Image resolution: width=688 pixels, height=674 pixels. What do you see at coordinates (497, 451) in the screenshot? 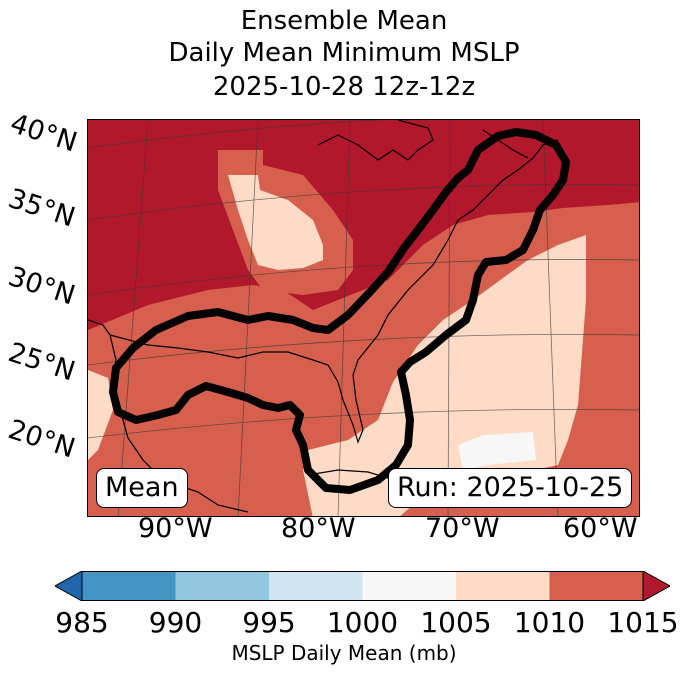
I see `field-1000-patch` at bounding box center [497, 451].